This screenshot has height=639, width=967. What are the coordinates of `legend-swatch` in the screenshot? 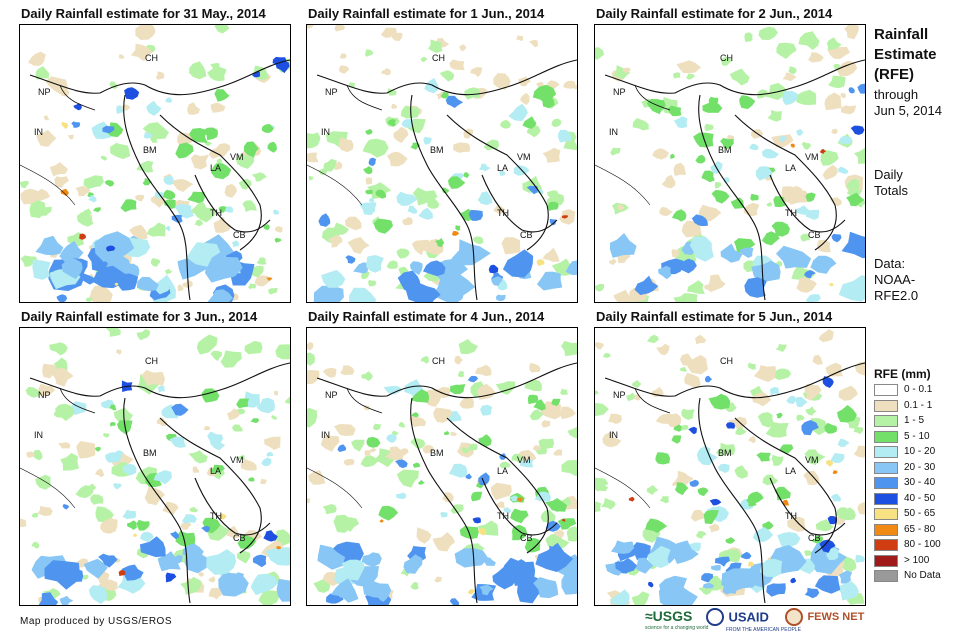 It's located at (886, 514).